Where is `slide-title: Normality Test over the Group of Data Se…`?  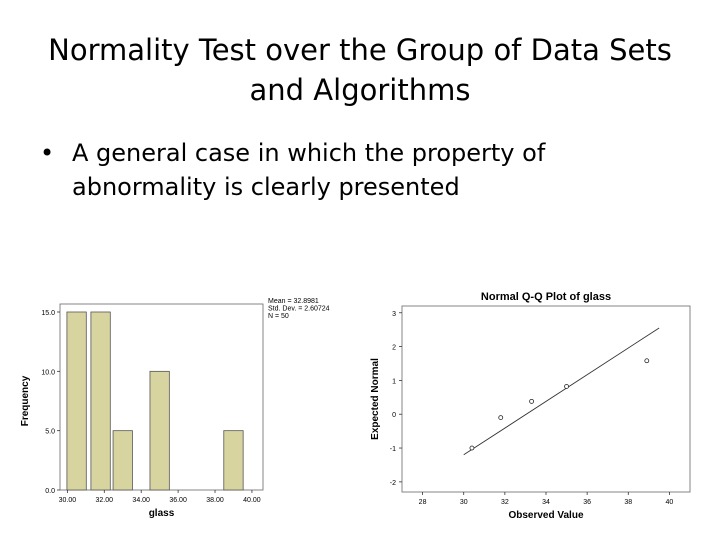
slide-title: Normality Test over the Group of Data Se… is located at coordinates (360, 70).